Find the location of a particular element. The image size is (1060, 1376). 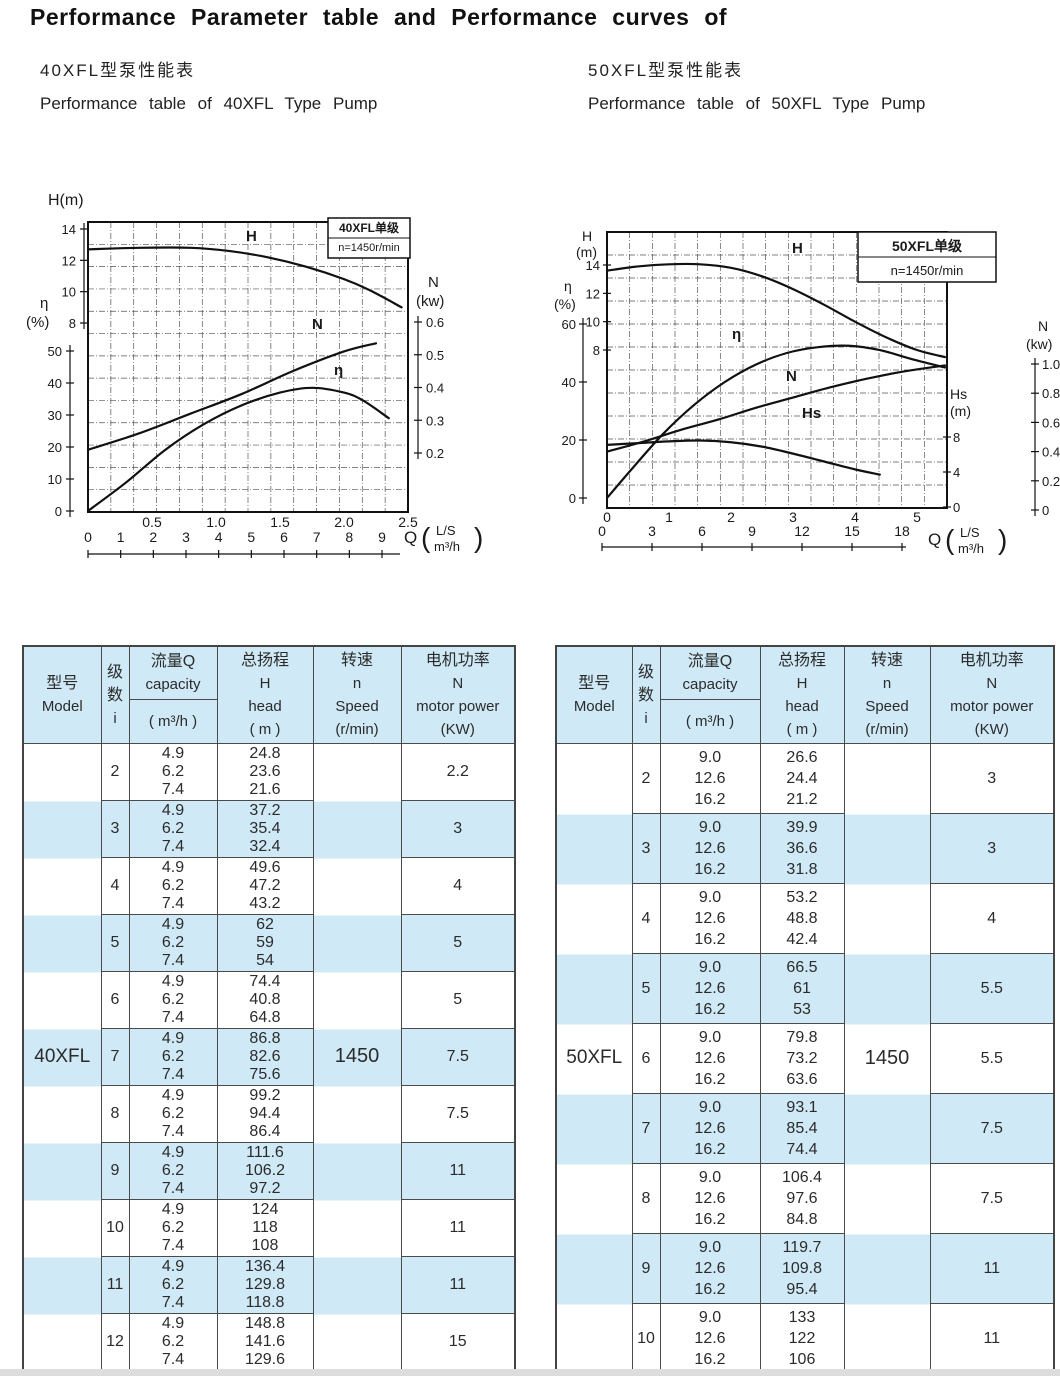

head-values: 79.8 73.2 63.6 is located at coordinates (802, 1058).